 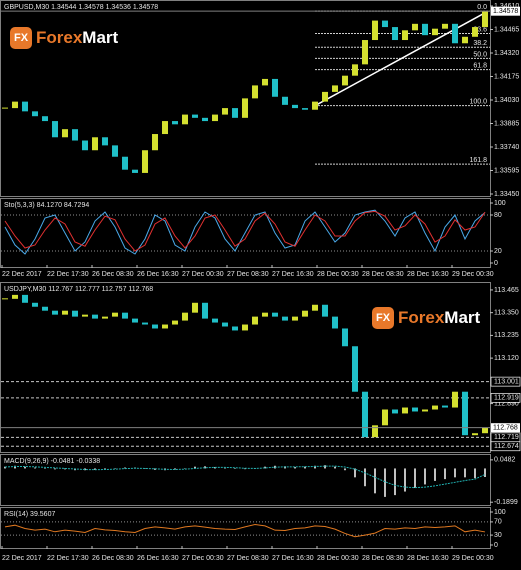 I want to click on x-tick-label: 22 Dec 2017, so click(x=22, y=558).